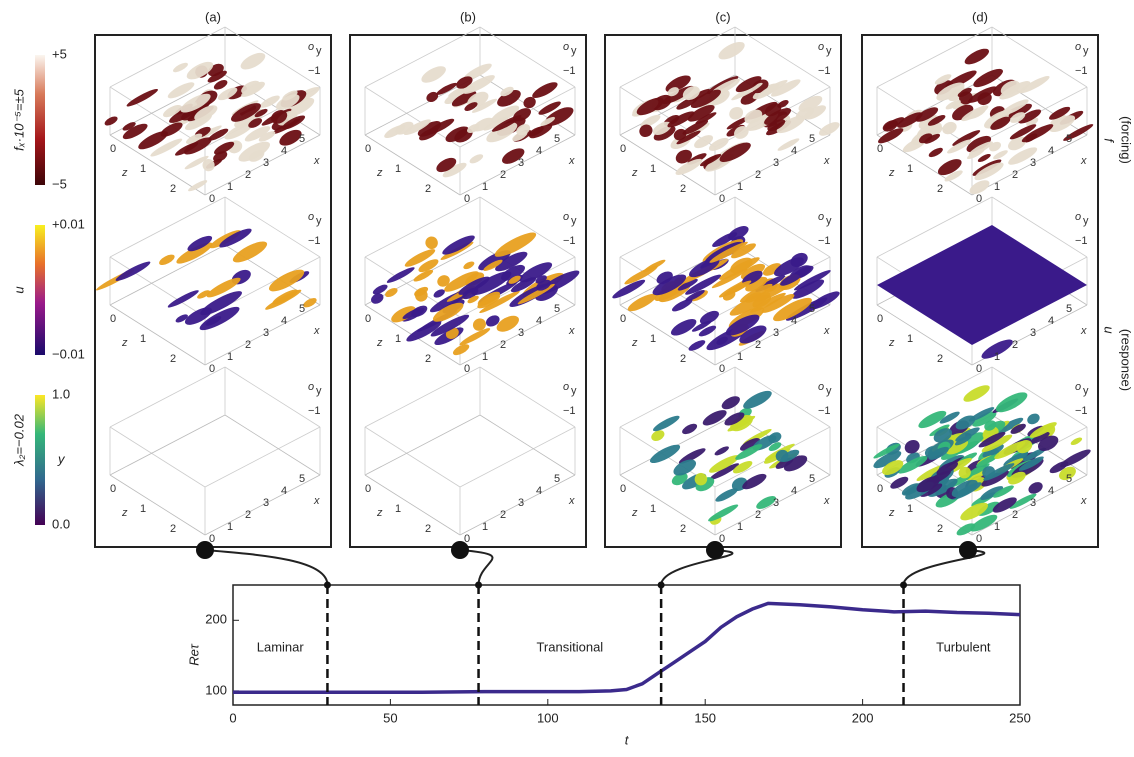 This screenshot has height=757, width=1134. Describe the element at coordinates (18, 289) in the screenshot. I see `colorbar-label: u` at that location.